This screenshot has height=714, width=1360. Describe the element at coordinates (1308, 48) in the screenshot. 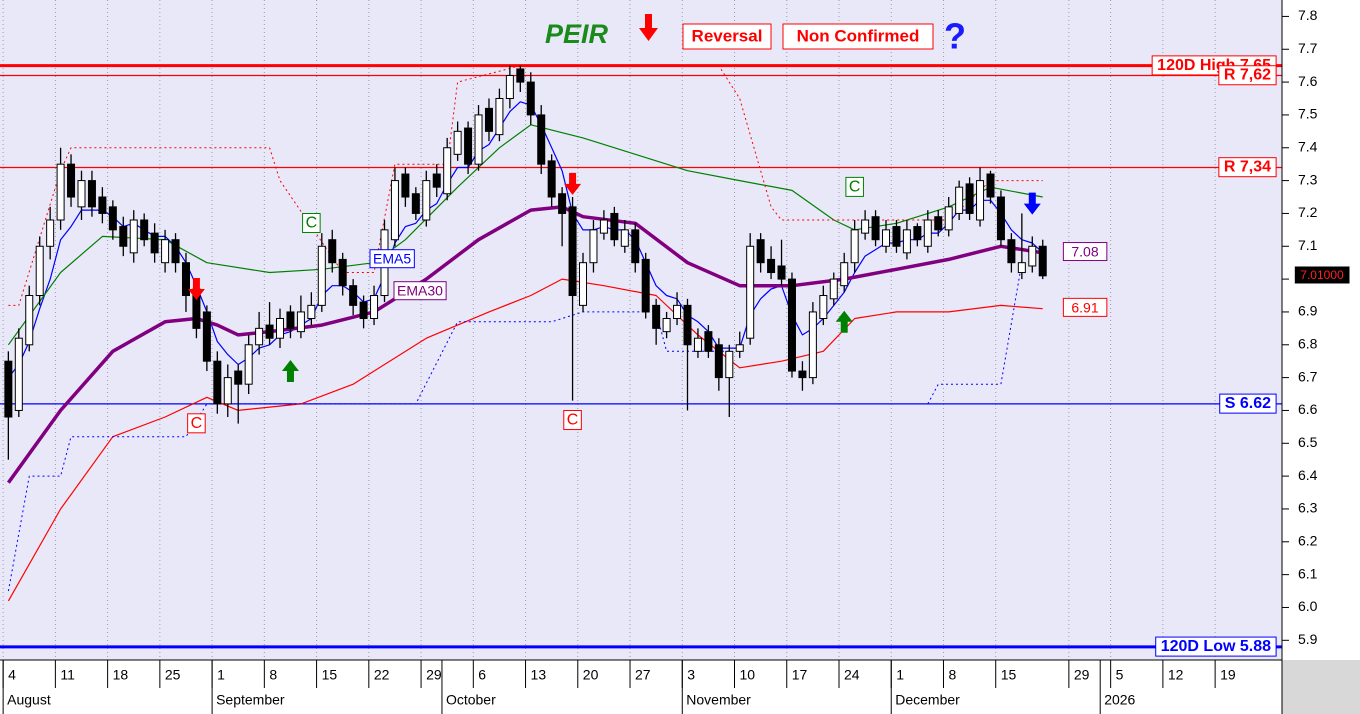

I see `y-tick-label: 7.7` at that location.